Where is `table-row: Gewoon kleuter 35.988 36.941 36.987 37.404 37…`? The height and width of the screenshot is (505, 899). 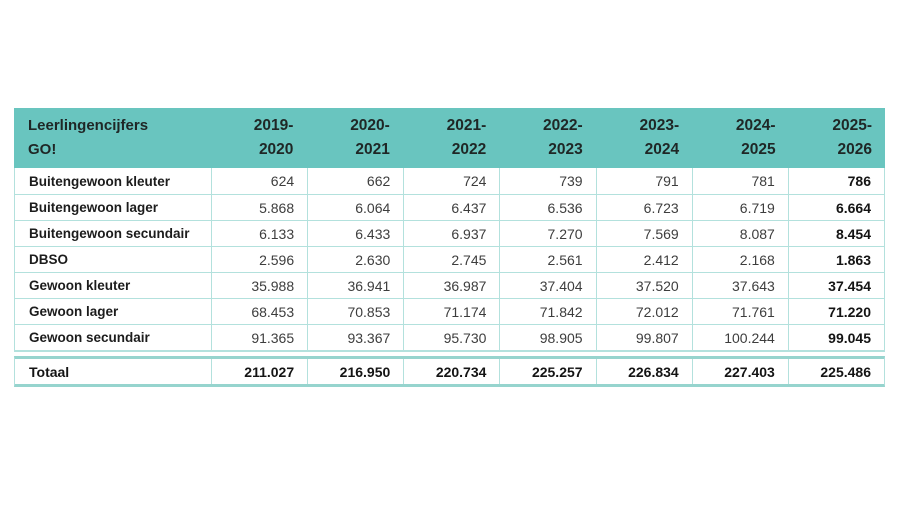 table-row: Gewoon kleuter 35.988 36.941 36.987 37.404 37… is located at coordinates (449, 285).